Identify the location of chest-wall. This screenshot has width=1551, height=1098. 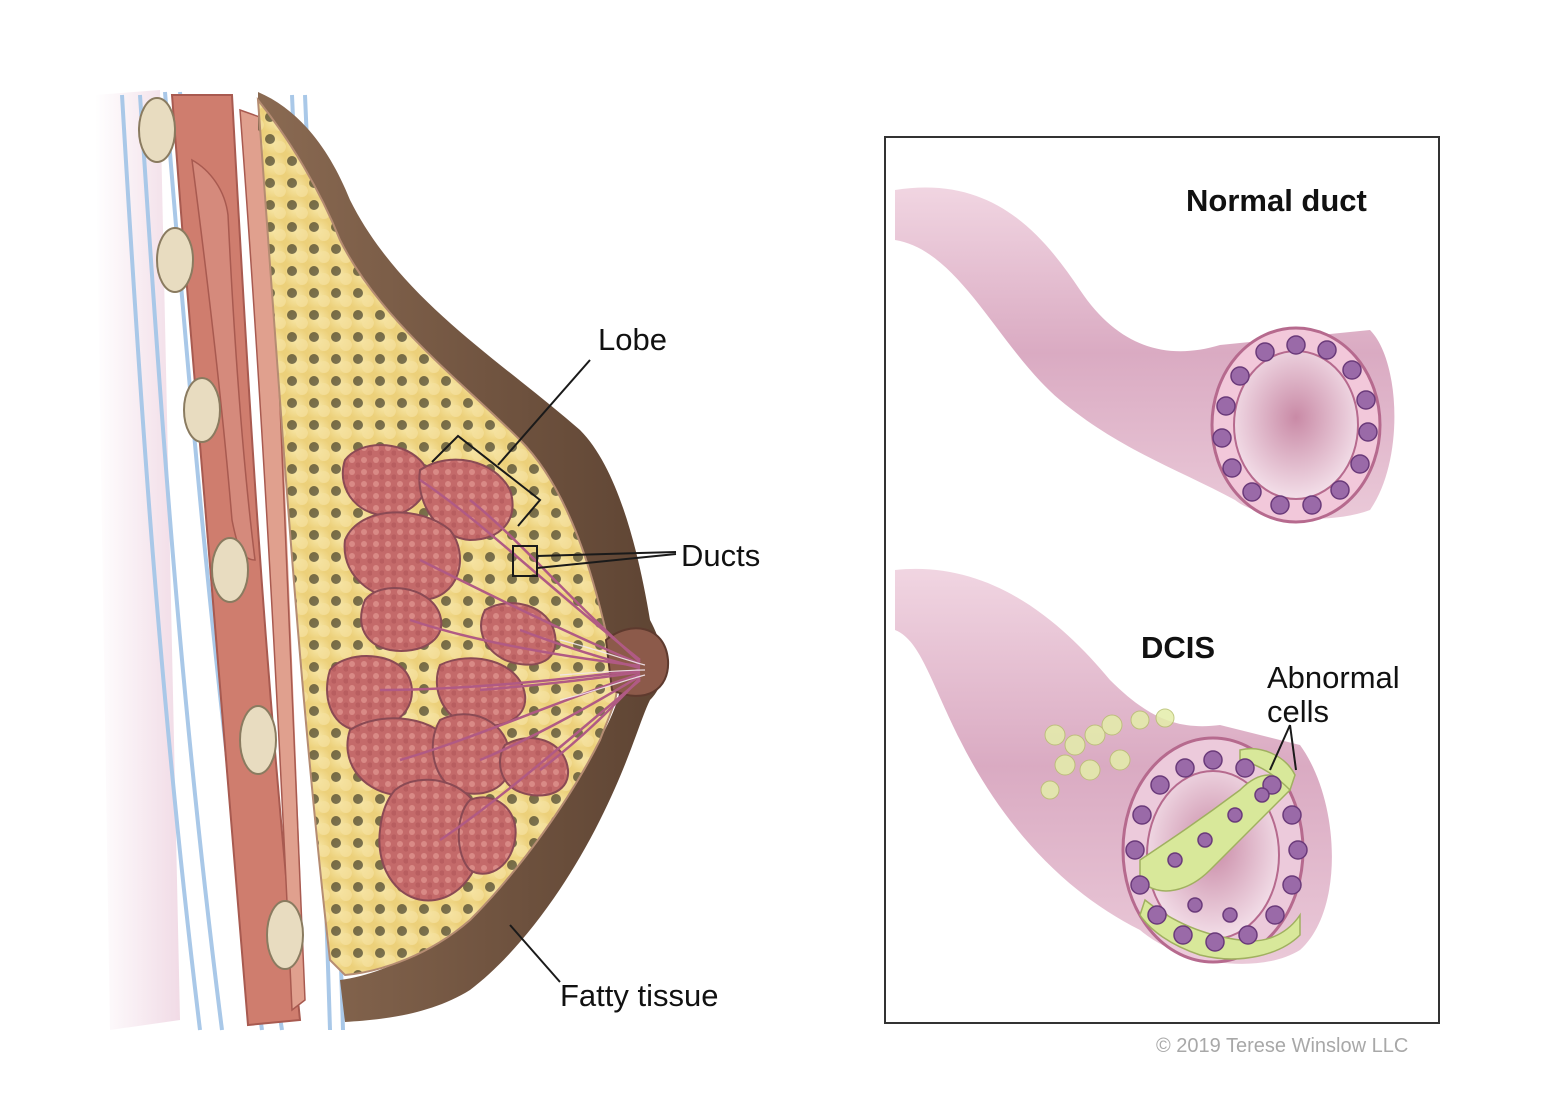
(137, 560).